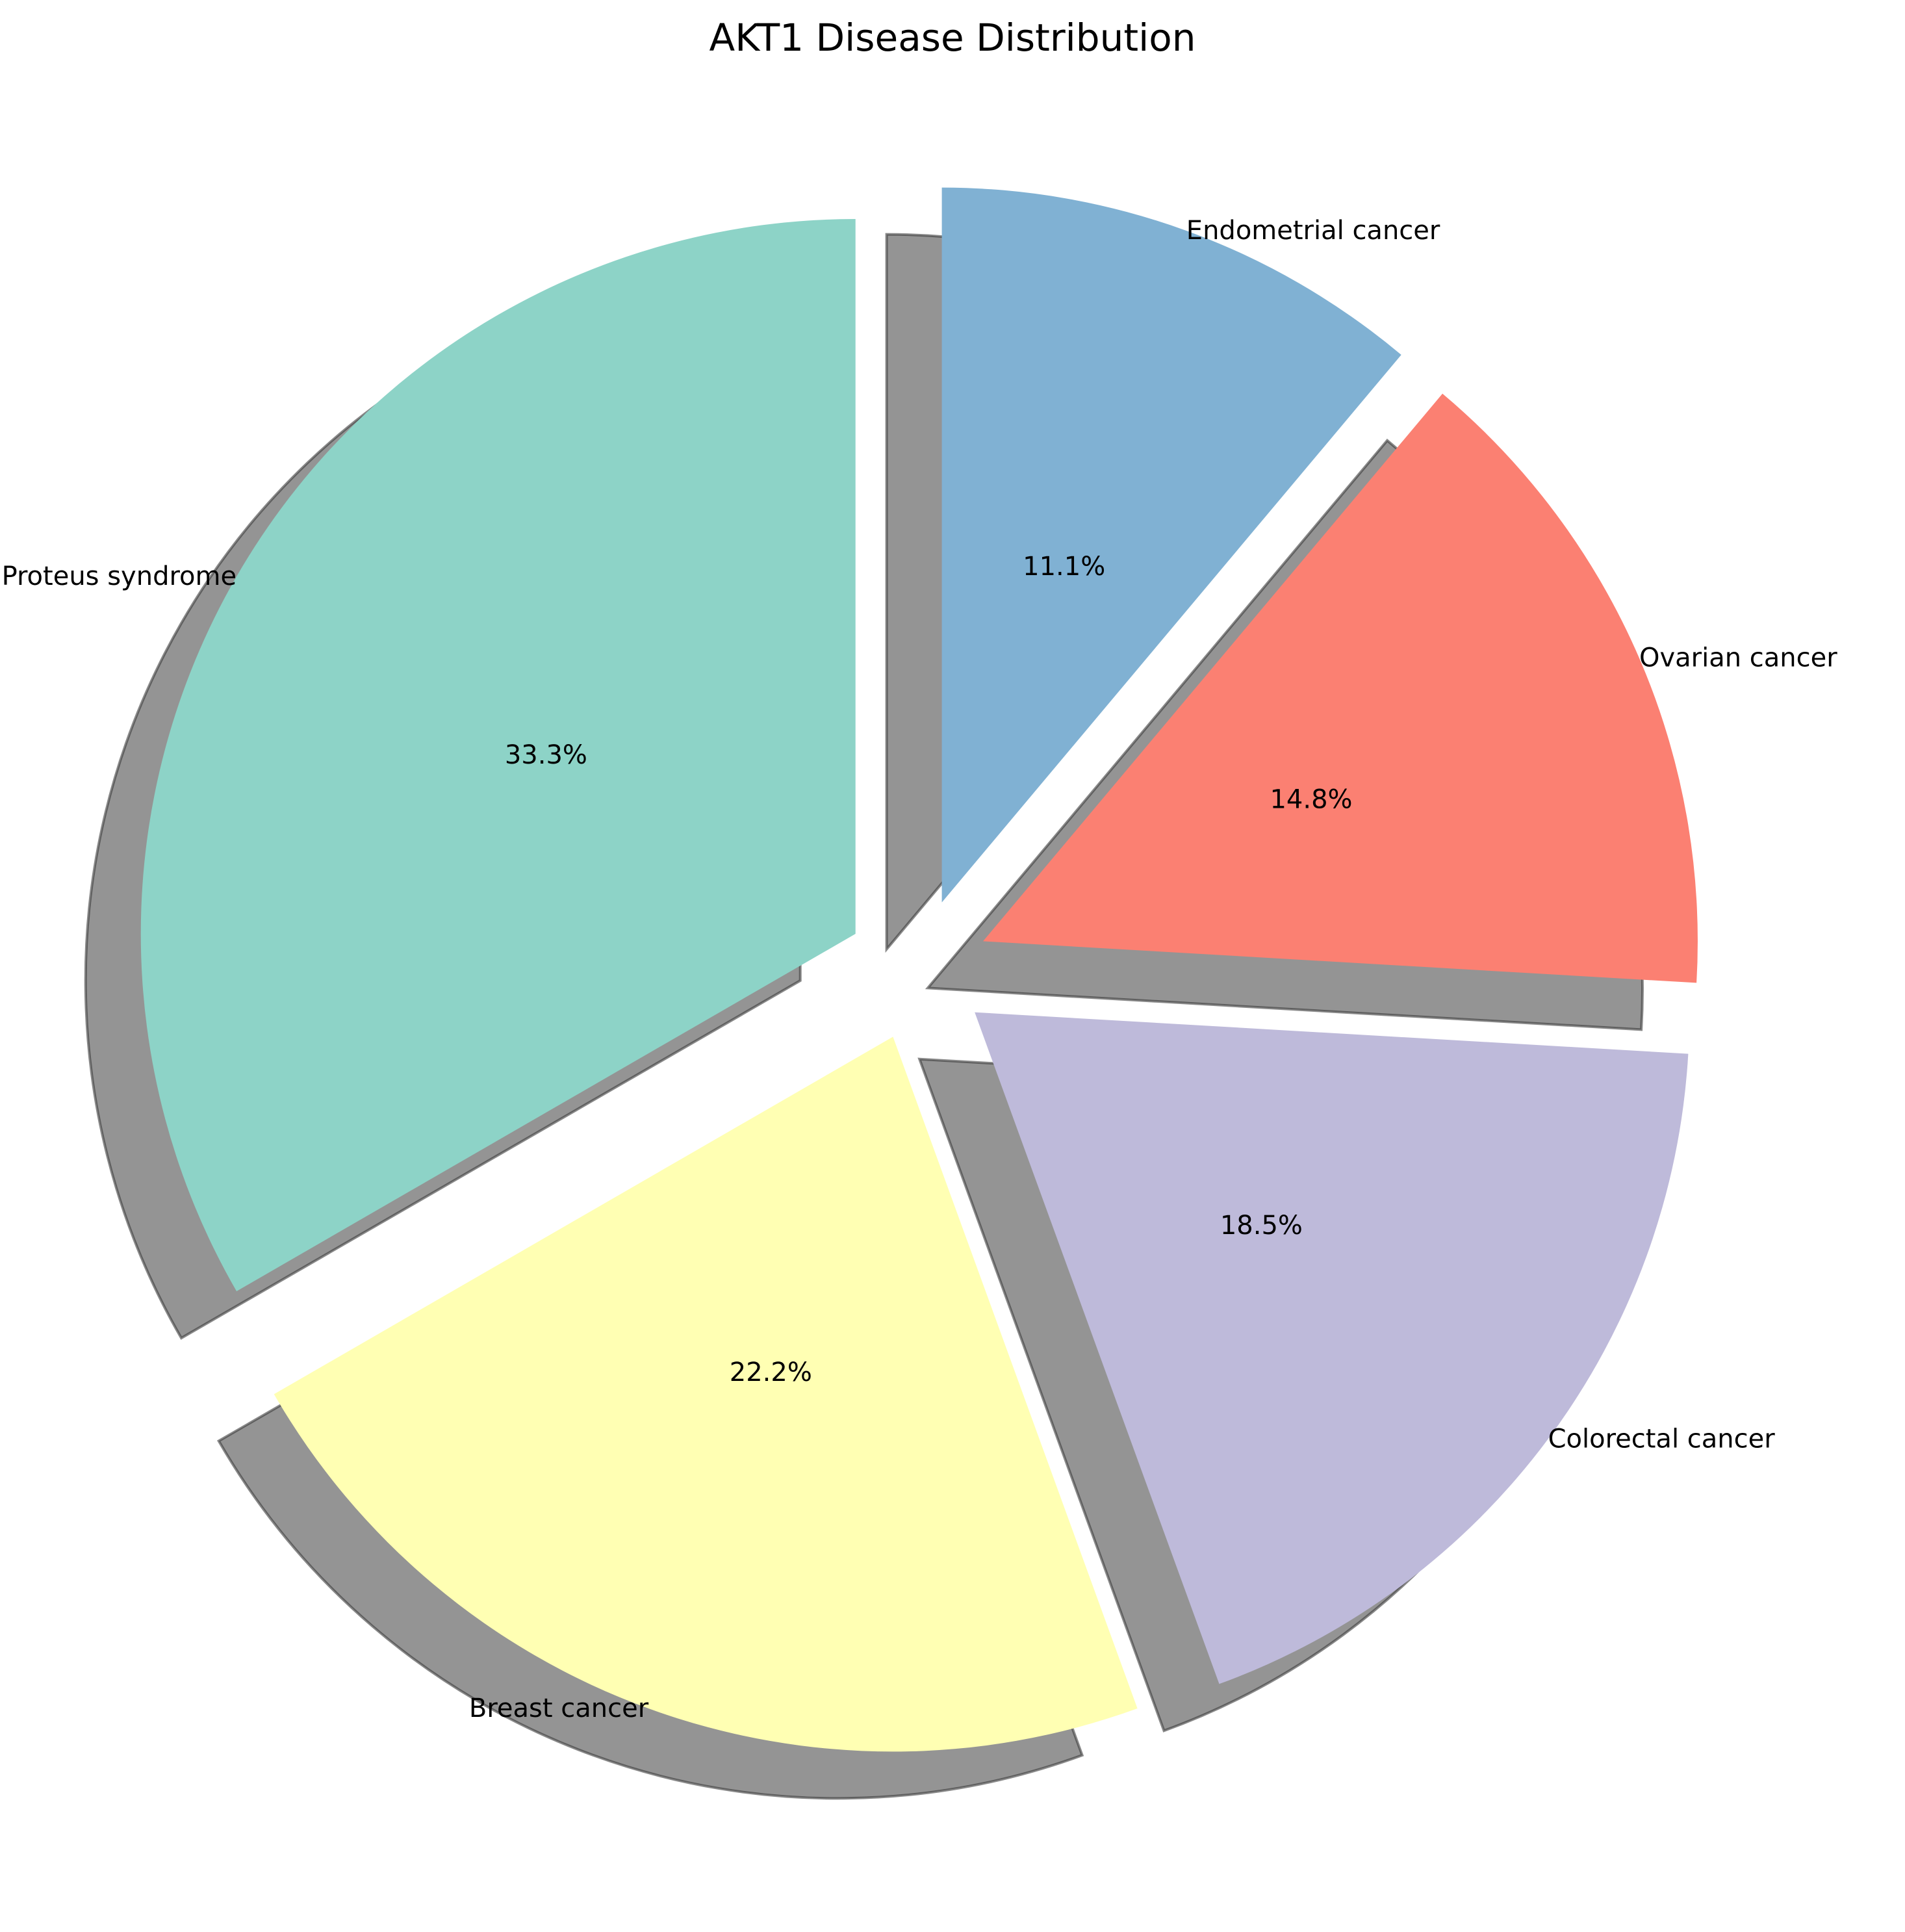 The width and height of the screenshot is (1905, 1932). What do you see at coordinates (546, 755) in the screenshot?
I see `pct-label-proteus-syndrome: 33.3%` at bounding box center [546, 755].